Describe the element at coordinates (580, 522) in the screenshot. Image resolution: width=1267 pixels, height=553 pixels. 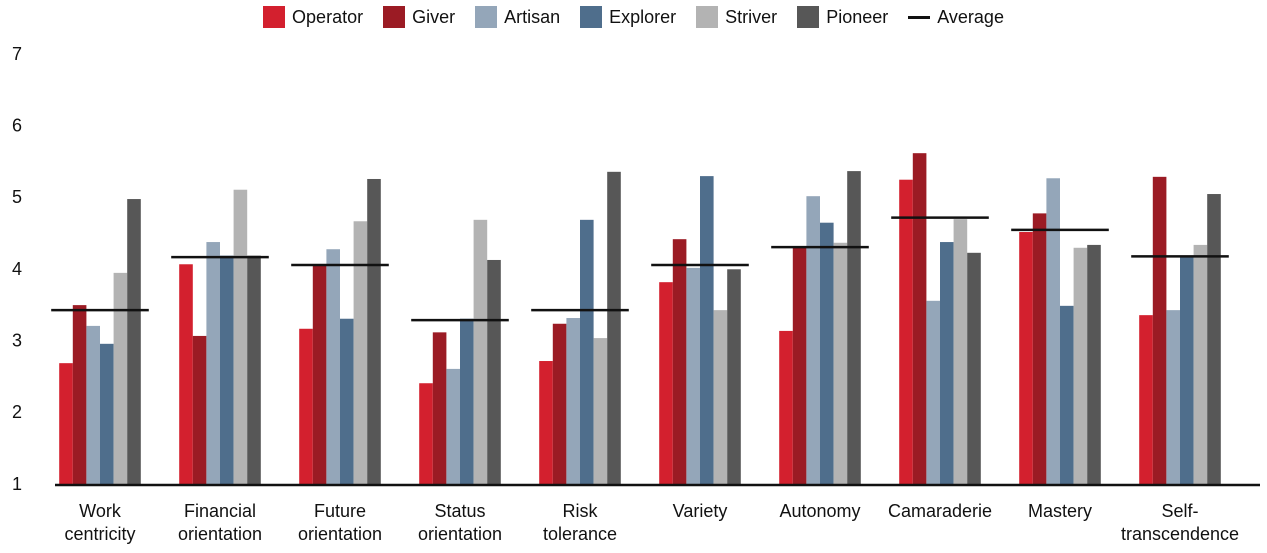
I see `x-tick-label: Risk tolerance` at that location.